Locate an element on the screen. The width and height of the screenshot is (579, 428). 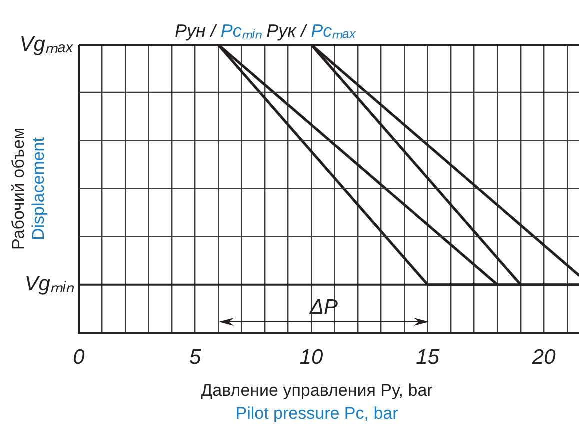
x-tick-label: 0 is located at coordinates (79, 357).